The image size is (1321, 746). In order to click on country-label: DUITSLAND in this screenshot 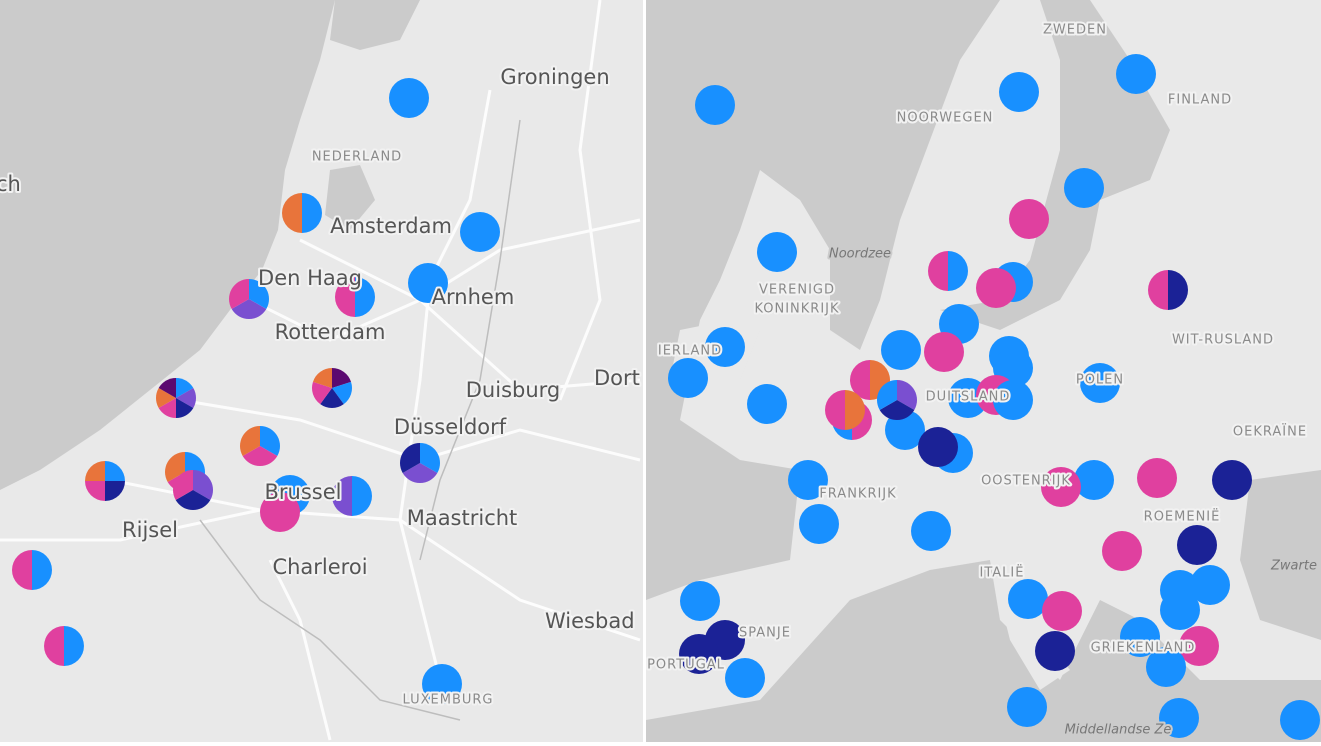, I will do `click(968, 397)`.